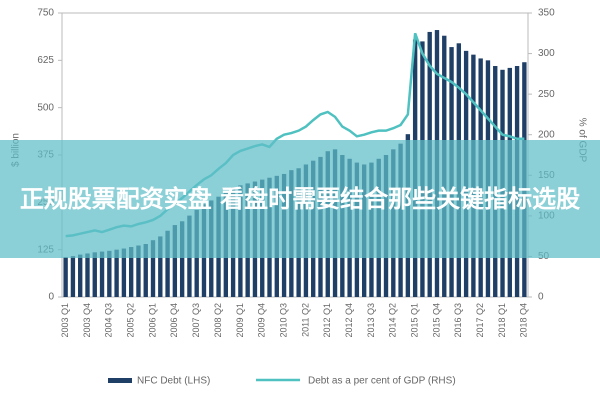 The height and width of the screenshot is (400, 600). Describe the element at coordinates (45, 13) in the screenshot. I see `y-tick-label: 750` at that location.